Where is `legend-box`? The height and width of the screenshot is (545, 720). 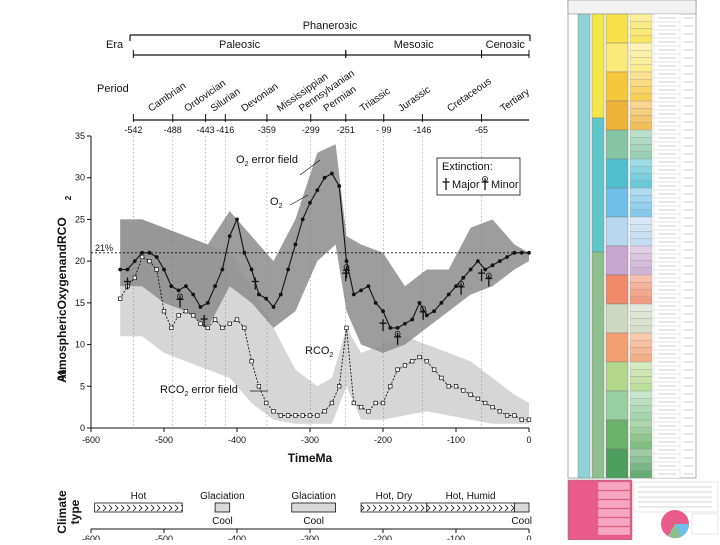 legend-box is located at coordinates (478, 176).